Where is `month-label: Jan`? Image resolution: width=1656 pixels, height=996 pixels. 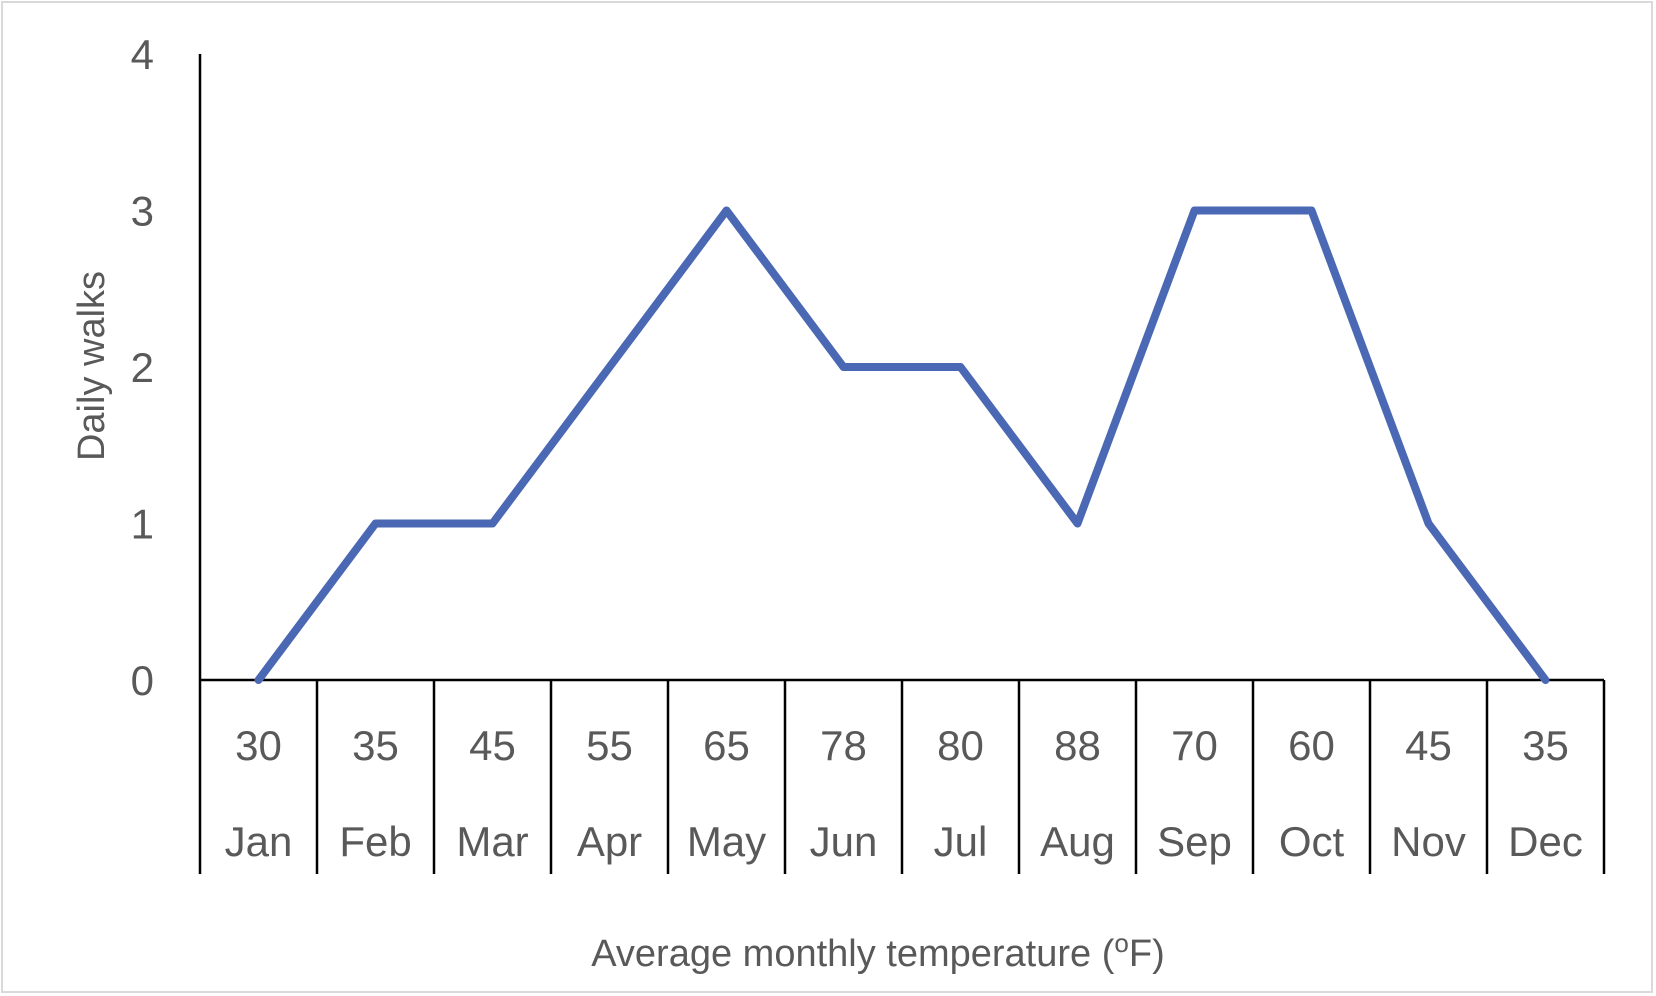
month-label: Jan is located at coordinates (259, 841).